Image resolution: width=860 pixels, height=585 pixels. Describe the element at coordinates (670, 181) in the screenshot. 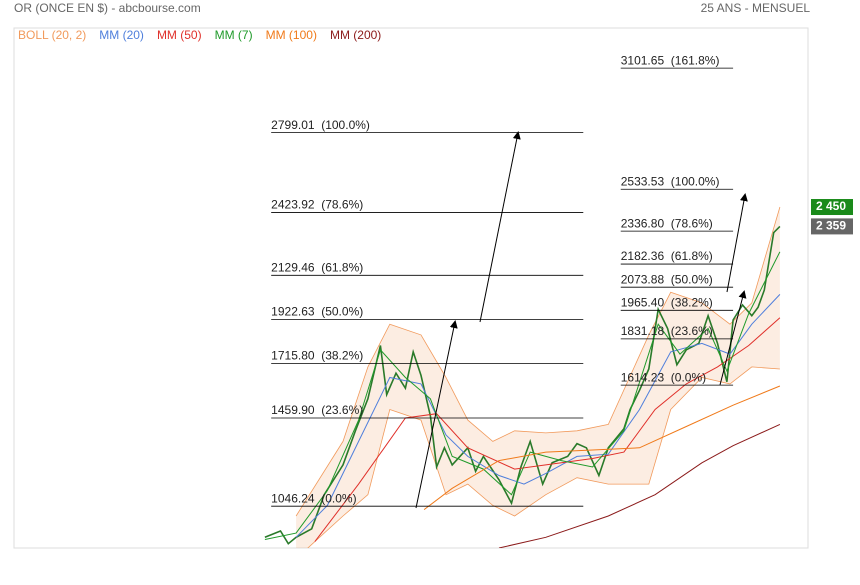

I see `fib-label: 2533.53 (100.0%)` at that location.